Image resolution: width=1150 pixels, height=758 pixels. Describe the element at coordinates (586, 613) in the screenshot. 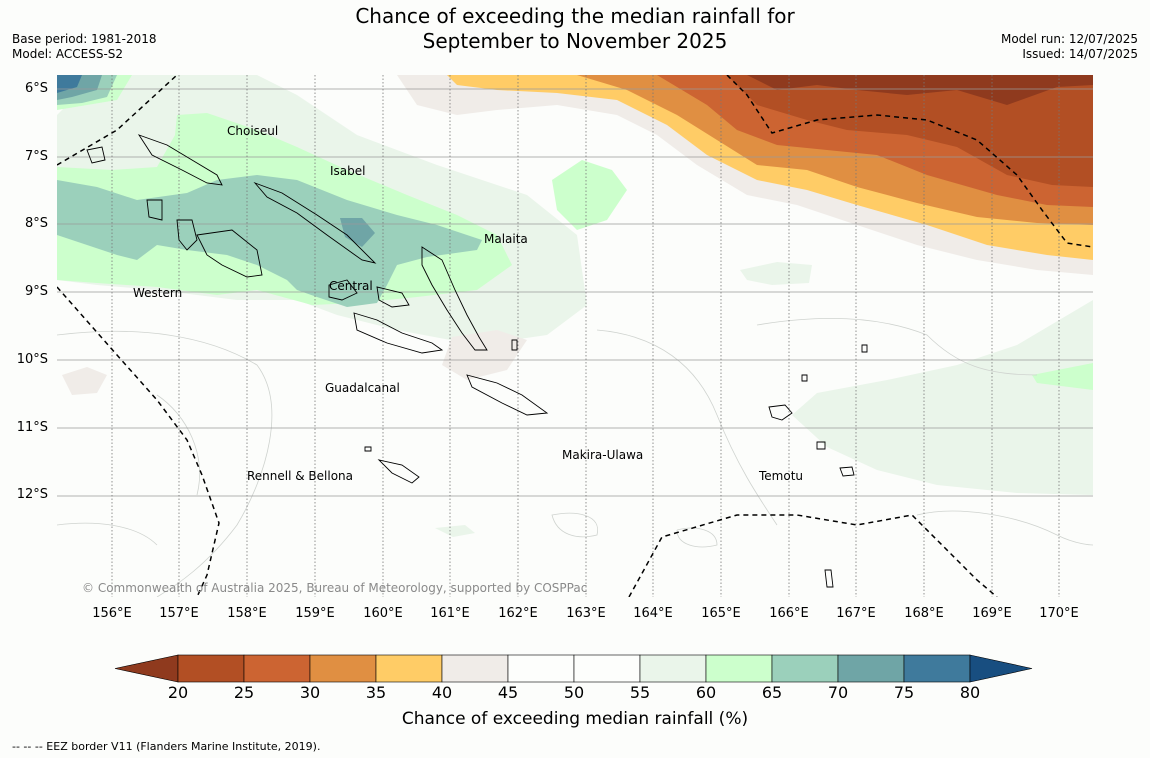

I see `x-tick-163e: 163°E` at that location.